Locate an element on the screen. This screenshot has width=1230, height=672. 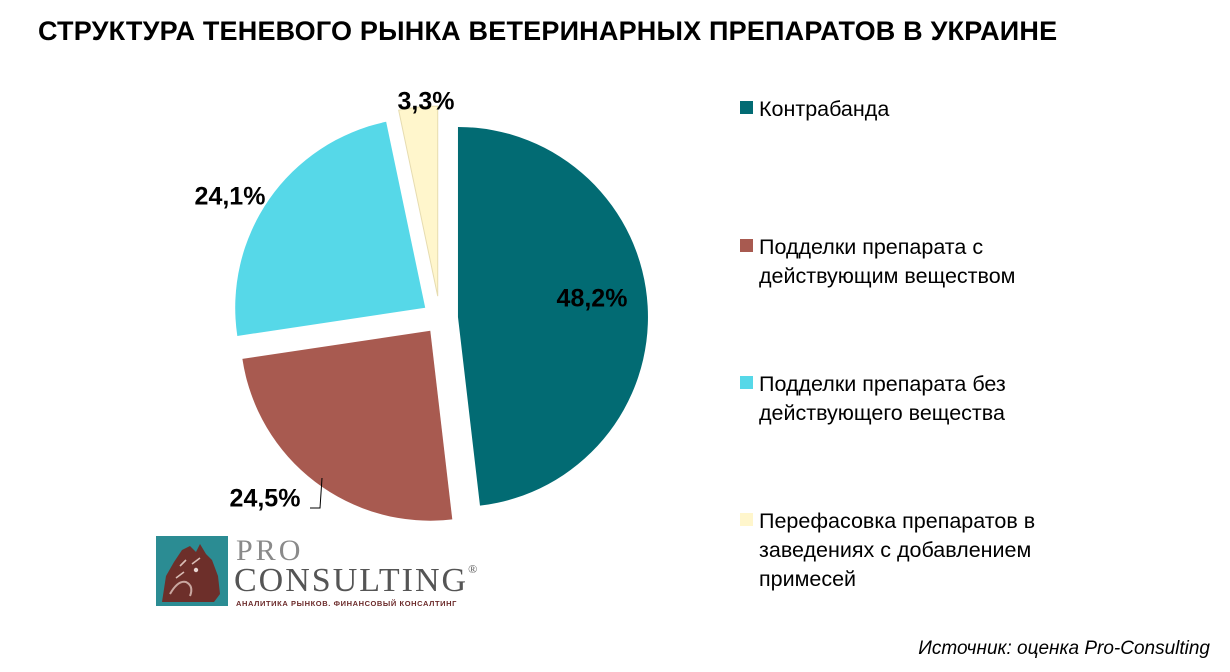
data-label-3: 3,3% is located at coordinates (426, 102).